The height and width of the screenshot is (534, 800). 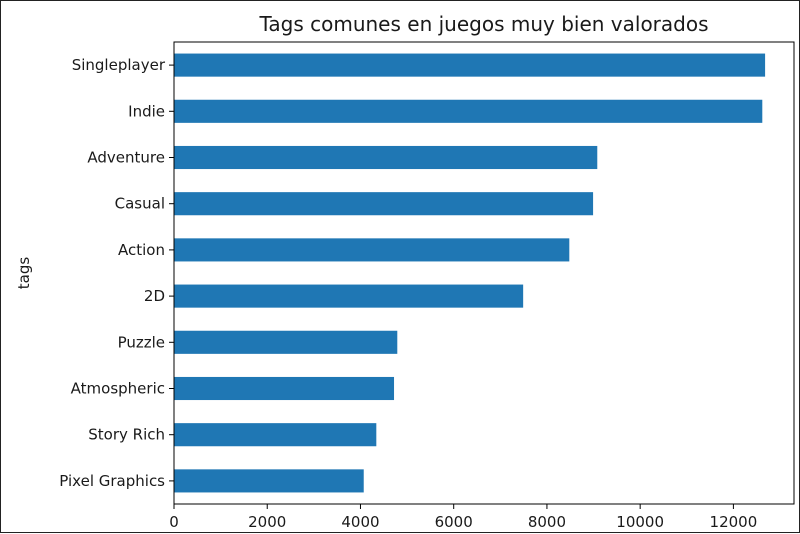 I want to click on y-tick-label: Adventure, so click(x=126, y=158).